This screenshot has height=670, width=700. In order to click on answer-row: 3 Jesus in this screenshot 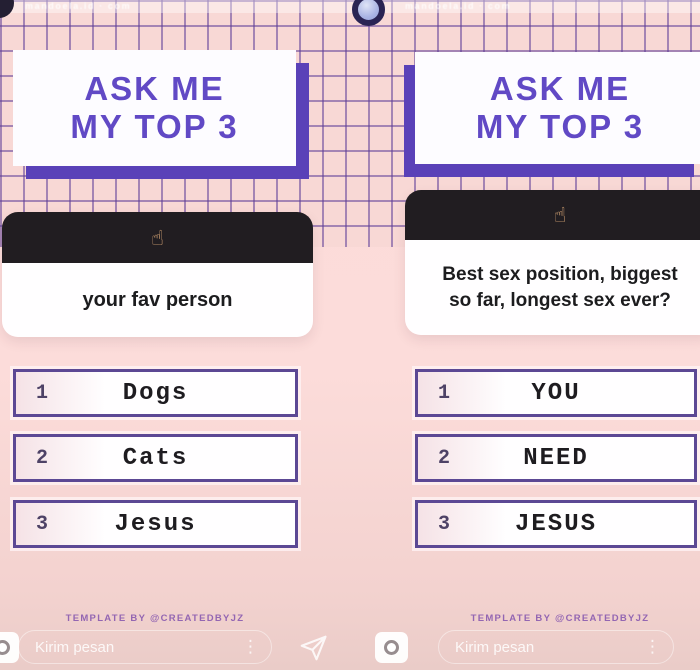, I will do `click(155, 524)`.